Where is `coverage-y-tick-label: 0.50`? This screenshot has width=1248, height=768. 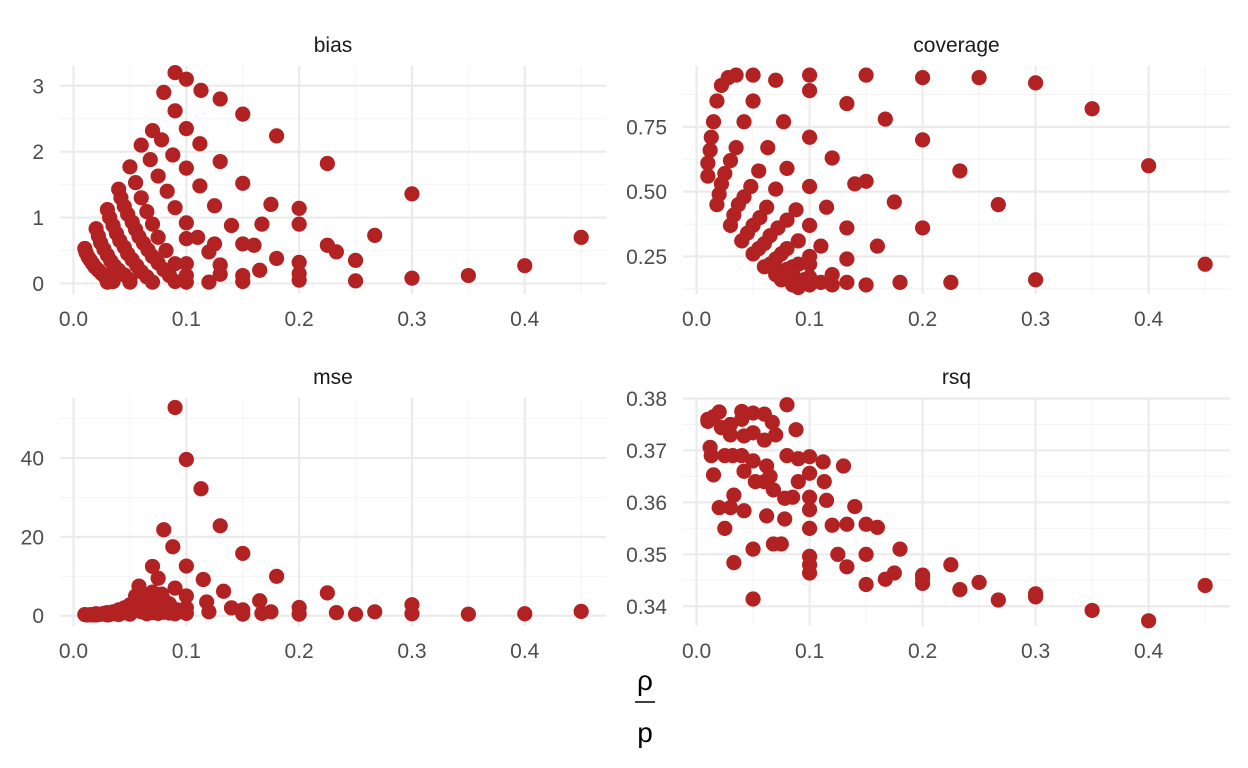
coverage-y-tick-label: 0.50 is located at coordinates (646, 192).